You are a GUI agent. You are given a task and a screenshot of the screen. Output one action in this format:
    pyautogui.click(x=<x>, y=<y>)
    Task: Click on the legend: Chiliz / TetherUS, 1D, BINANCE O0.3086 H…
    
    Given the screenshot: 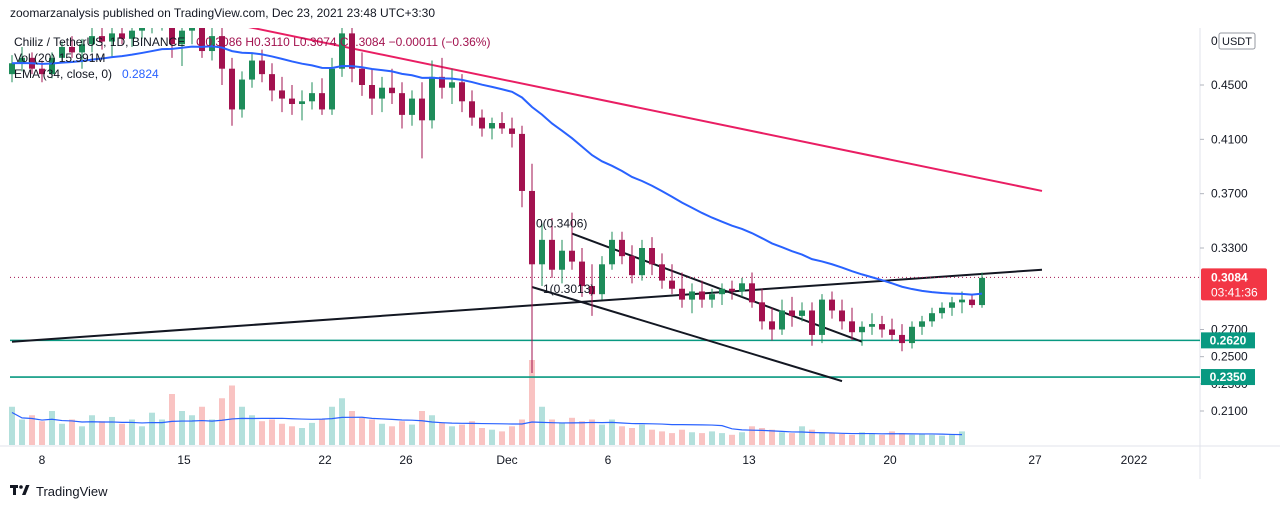 What is the action you would take?
    pyautogui.click(x=252, y=58)
    